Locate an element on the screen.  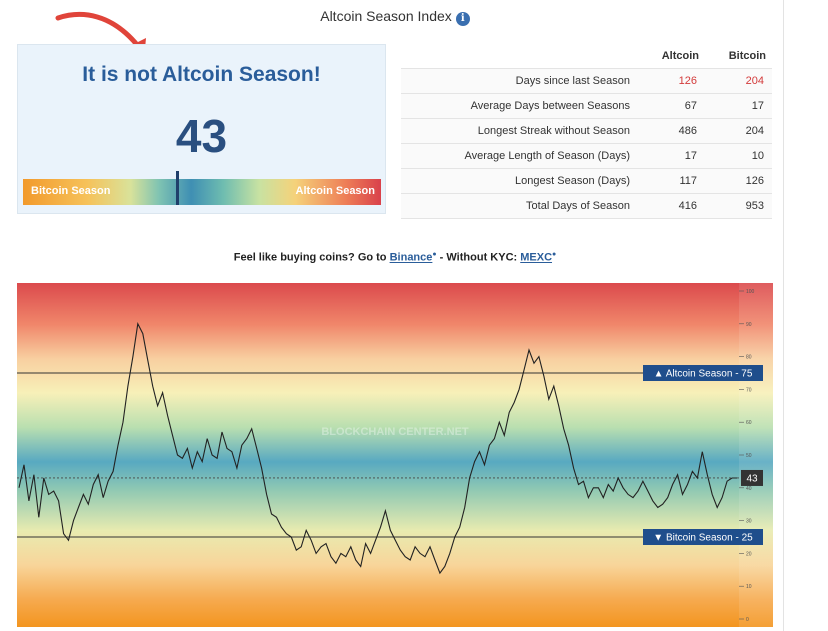
promo-middle: - Without KYC: is located at coordinates (478, 257).